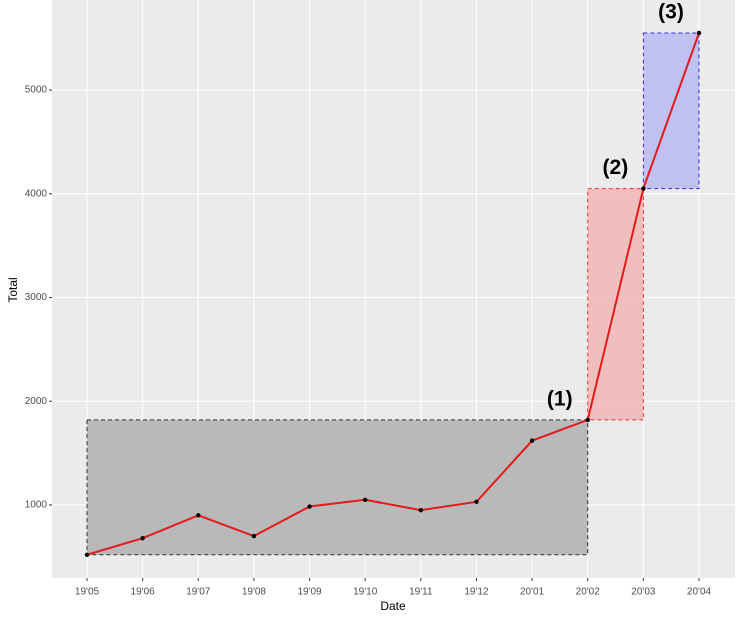  What do you see at coordinates (616, 167) in the screenshot?
I see `highlight-label: (2)` at bounding box center [616, 167].